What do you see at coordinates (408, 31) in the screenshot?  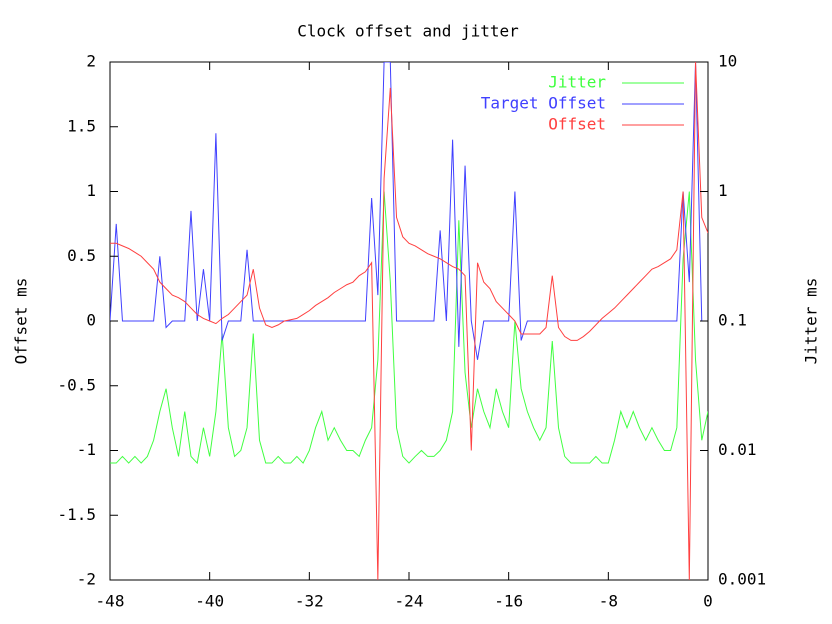 I see `chart-title: Clock offset and jitter` at bounding box center [408, 31].